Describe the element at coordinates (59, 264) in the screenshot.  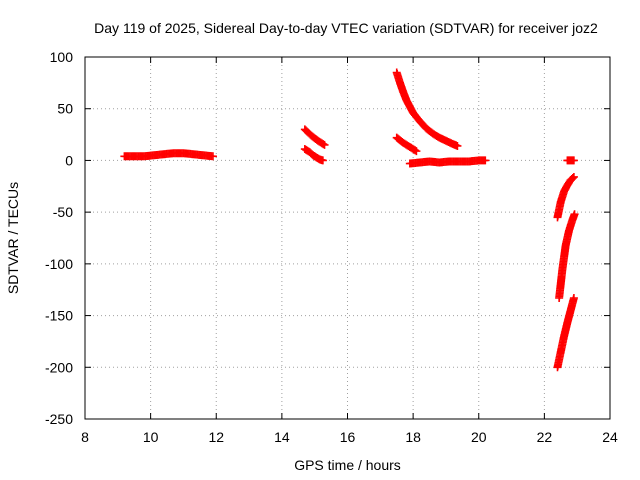
I see `y-tick-label: -100` at that location.